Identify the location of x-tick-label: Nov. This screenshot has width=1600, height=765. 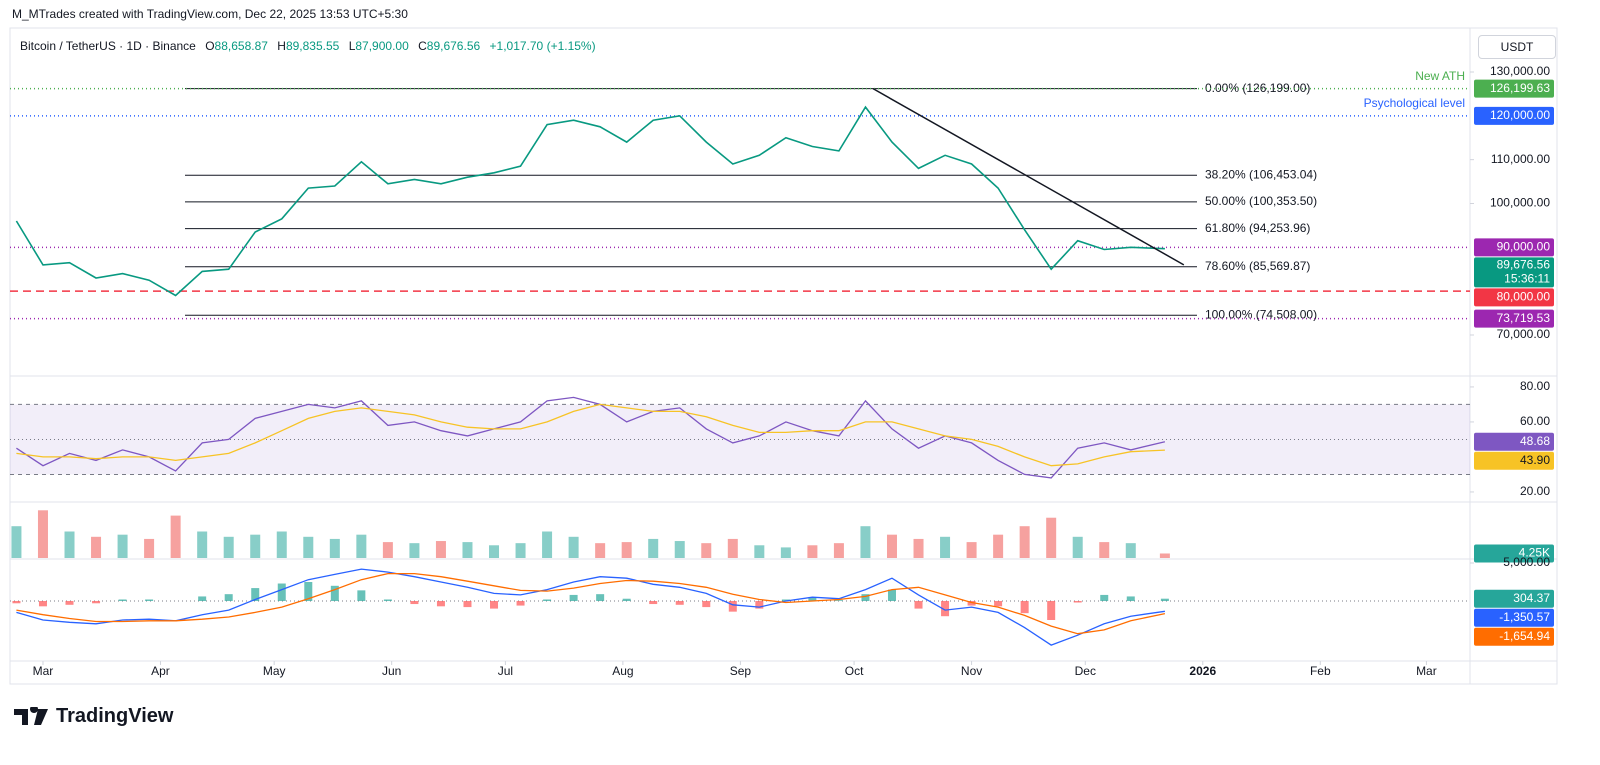
(971, 671).